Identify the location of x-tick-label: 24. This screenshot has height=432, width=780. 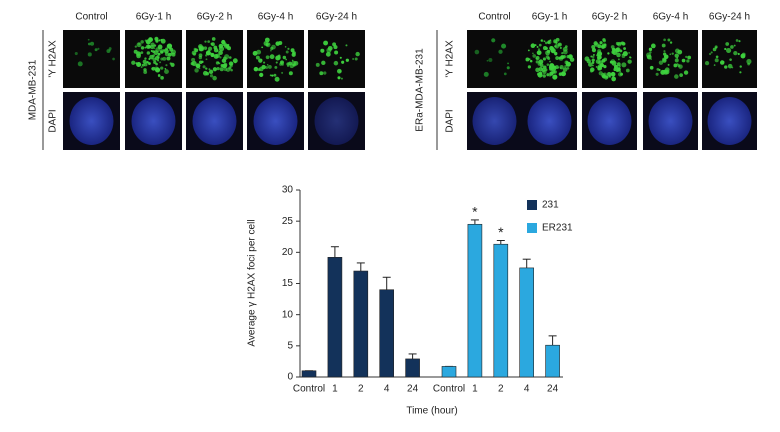
(553, 389).